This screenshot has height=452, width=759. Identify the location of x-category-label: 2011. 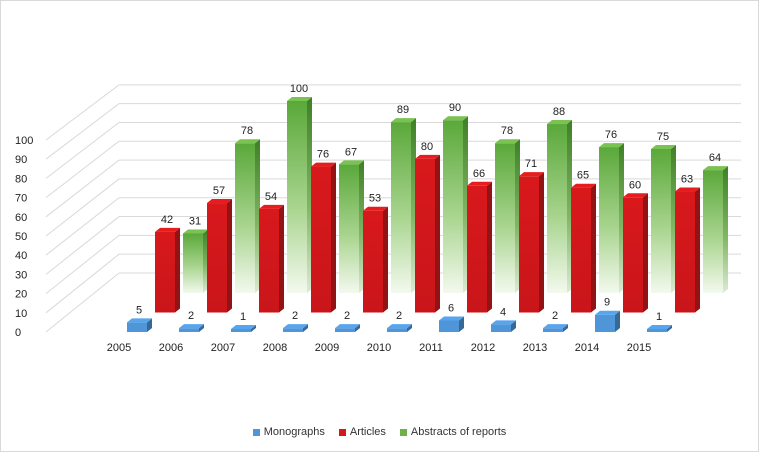
(431, 348).